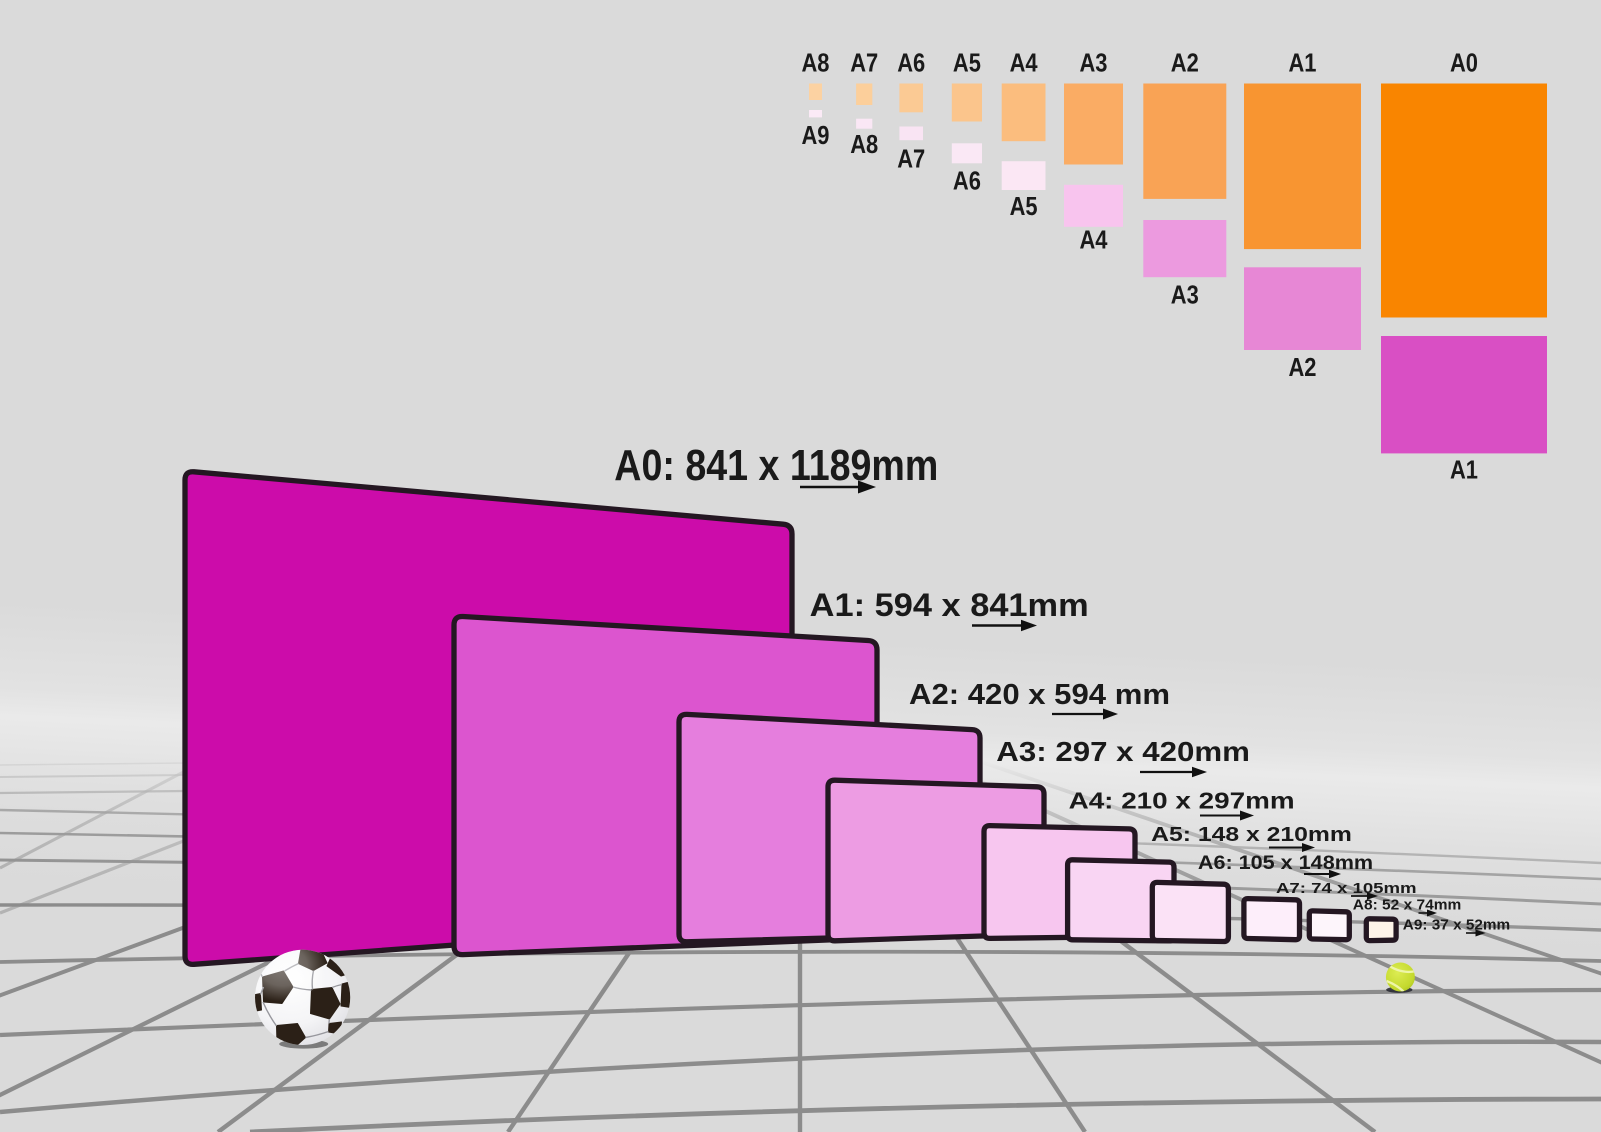 The image size is (1601, 1132). What do you see at coordinates (1285, 863) in the screenshot?
I see `svg-text: A6: 105 x 148mm` at bounding box center [1285, 863].